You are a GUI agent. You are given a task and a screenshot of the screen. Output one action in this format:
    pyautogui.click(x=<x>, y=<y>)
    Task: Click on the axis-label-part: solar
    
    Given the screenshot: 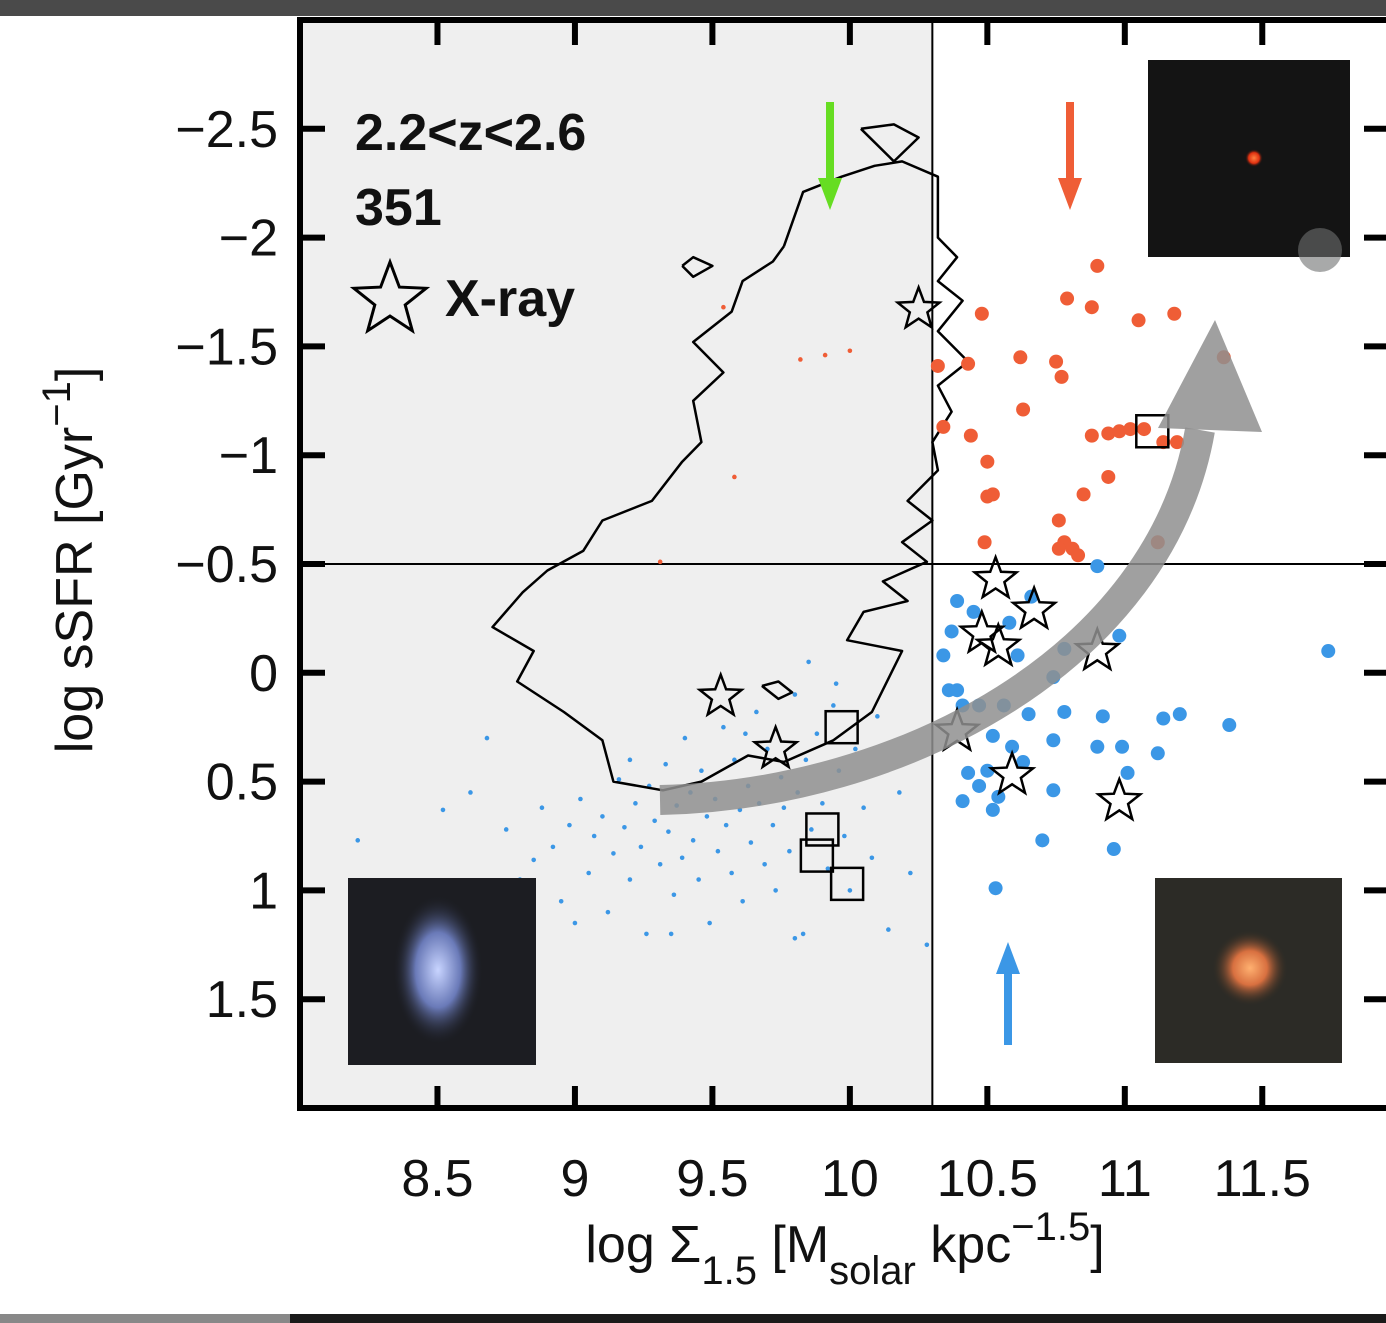 What is the action you would take?
    pyautogui.click(x=872, y=1271)
    